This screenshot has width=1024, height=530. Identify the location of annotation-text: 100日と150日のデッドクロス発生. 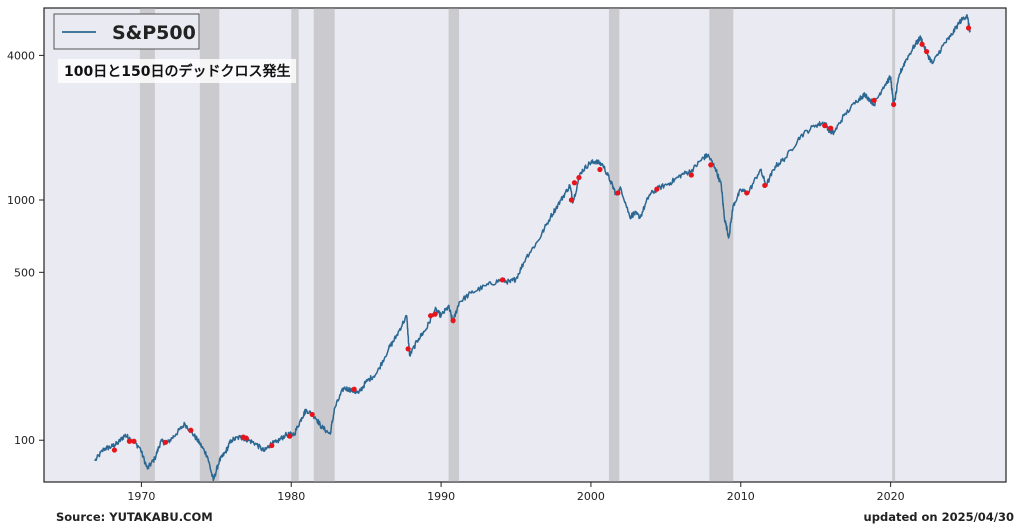
(177, 71).